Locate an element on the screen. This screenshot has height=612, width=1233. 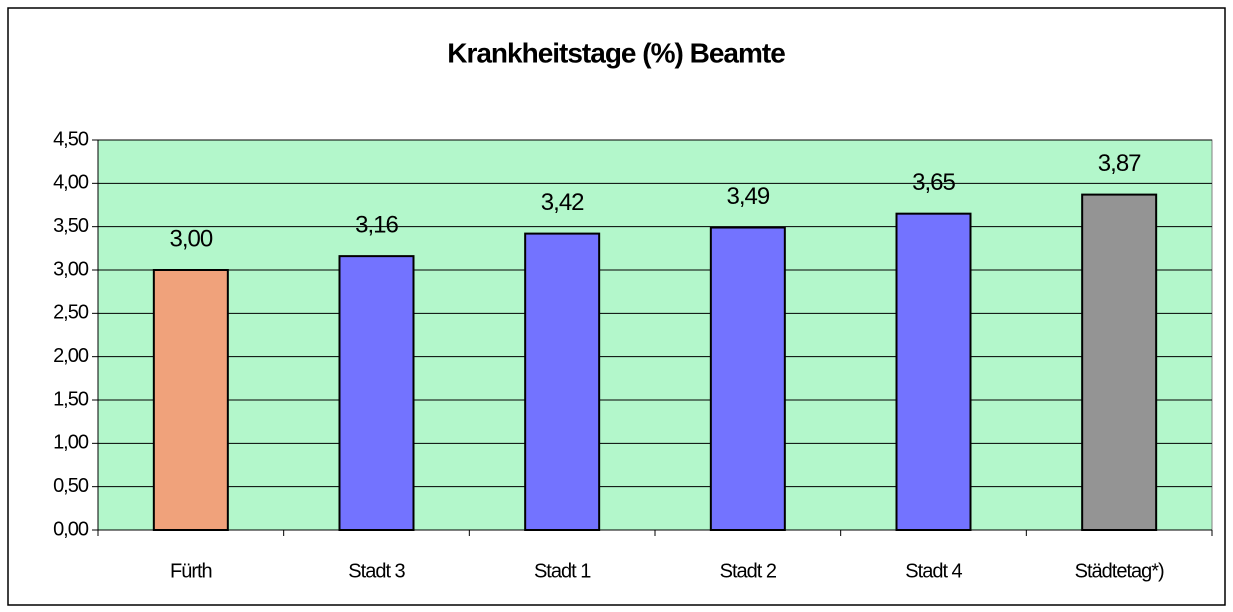
y-tick-label: 3,00 is located at coordinates (71, 269).